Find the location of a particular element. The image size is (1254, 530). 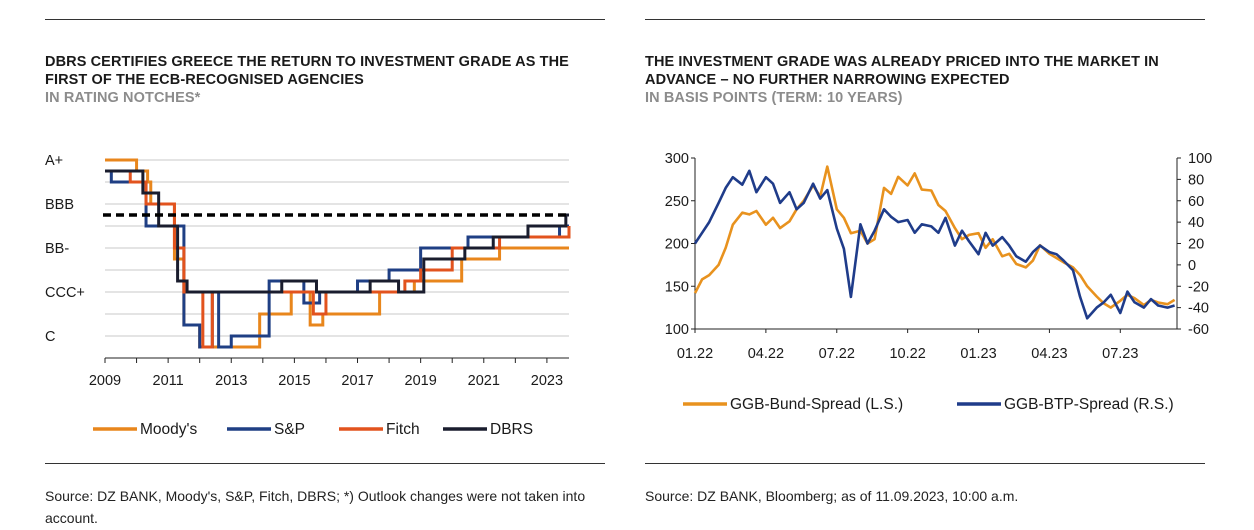

y-left-tick-label: 250 is located at coordinates (677, 202).